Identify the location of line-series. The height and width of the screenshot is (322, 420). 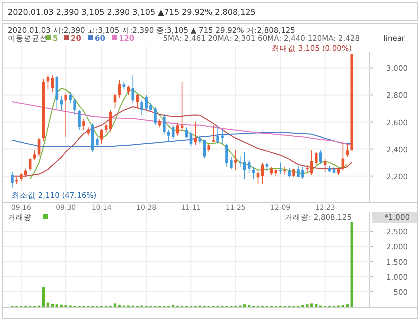
(182, 124).